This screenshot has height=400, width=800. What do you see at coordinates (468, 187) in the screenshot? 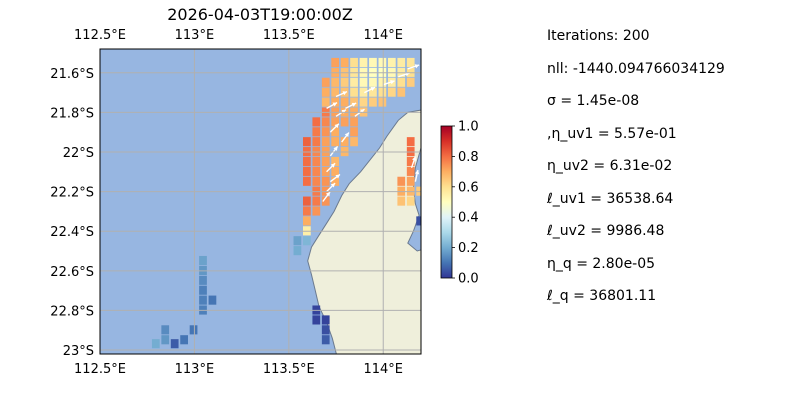
I see `colorbar-tick-label: 0.6` at bounding box center [468, 187].